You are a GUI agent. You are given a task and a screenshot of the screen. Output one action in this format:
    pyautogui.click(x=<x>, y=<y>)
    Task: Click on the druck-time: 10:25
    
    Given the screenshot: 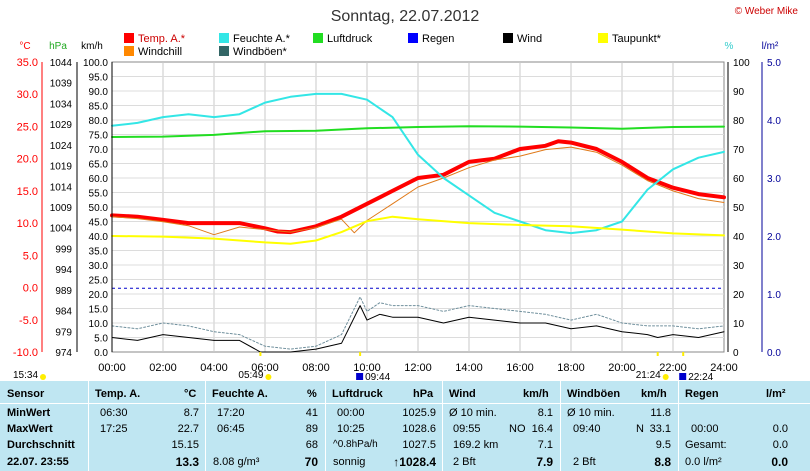 What is the action you would take?
    pyautogui.click(x=351, y=429)
    